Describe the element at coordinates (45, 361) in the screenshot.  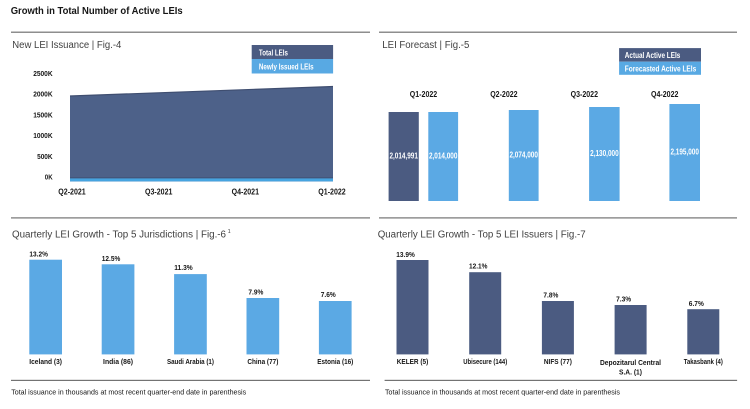
I see `svg-text: Iceland (3)` at that location.